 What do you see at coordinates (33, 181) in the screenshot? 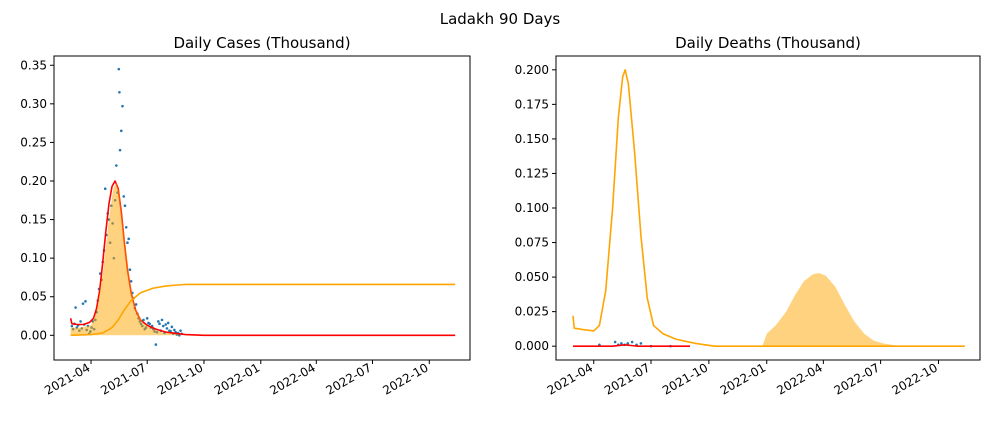
I see `daily-cases-y-tick-label-4: 0.20` at bounding box center [33, 181].